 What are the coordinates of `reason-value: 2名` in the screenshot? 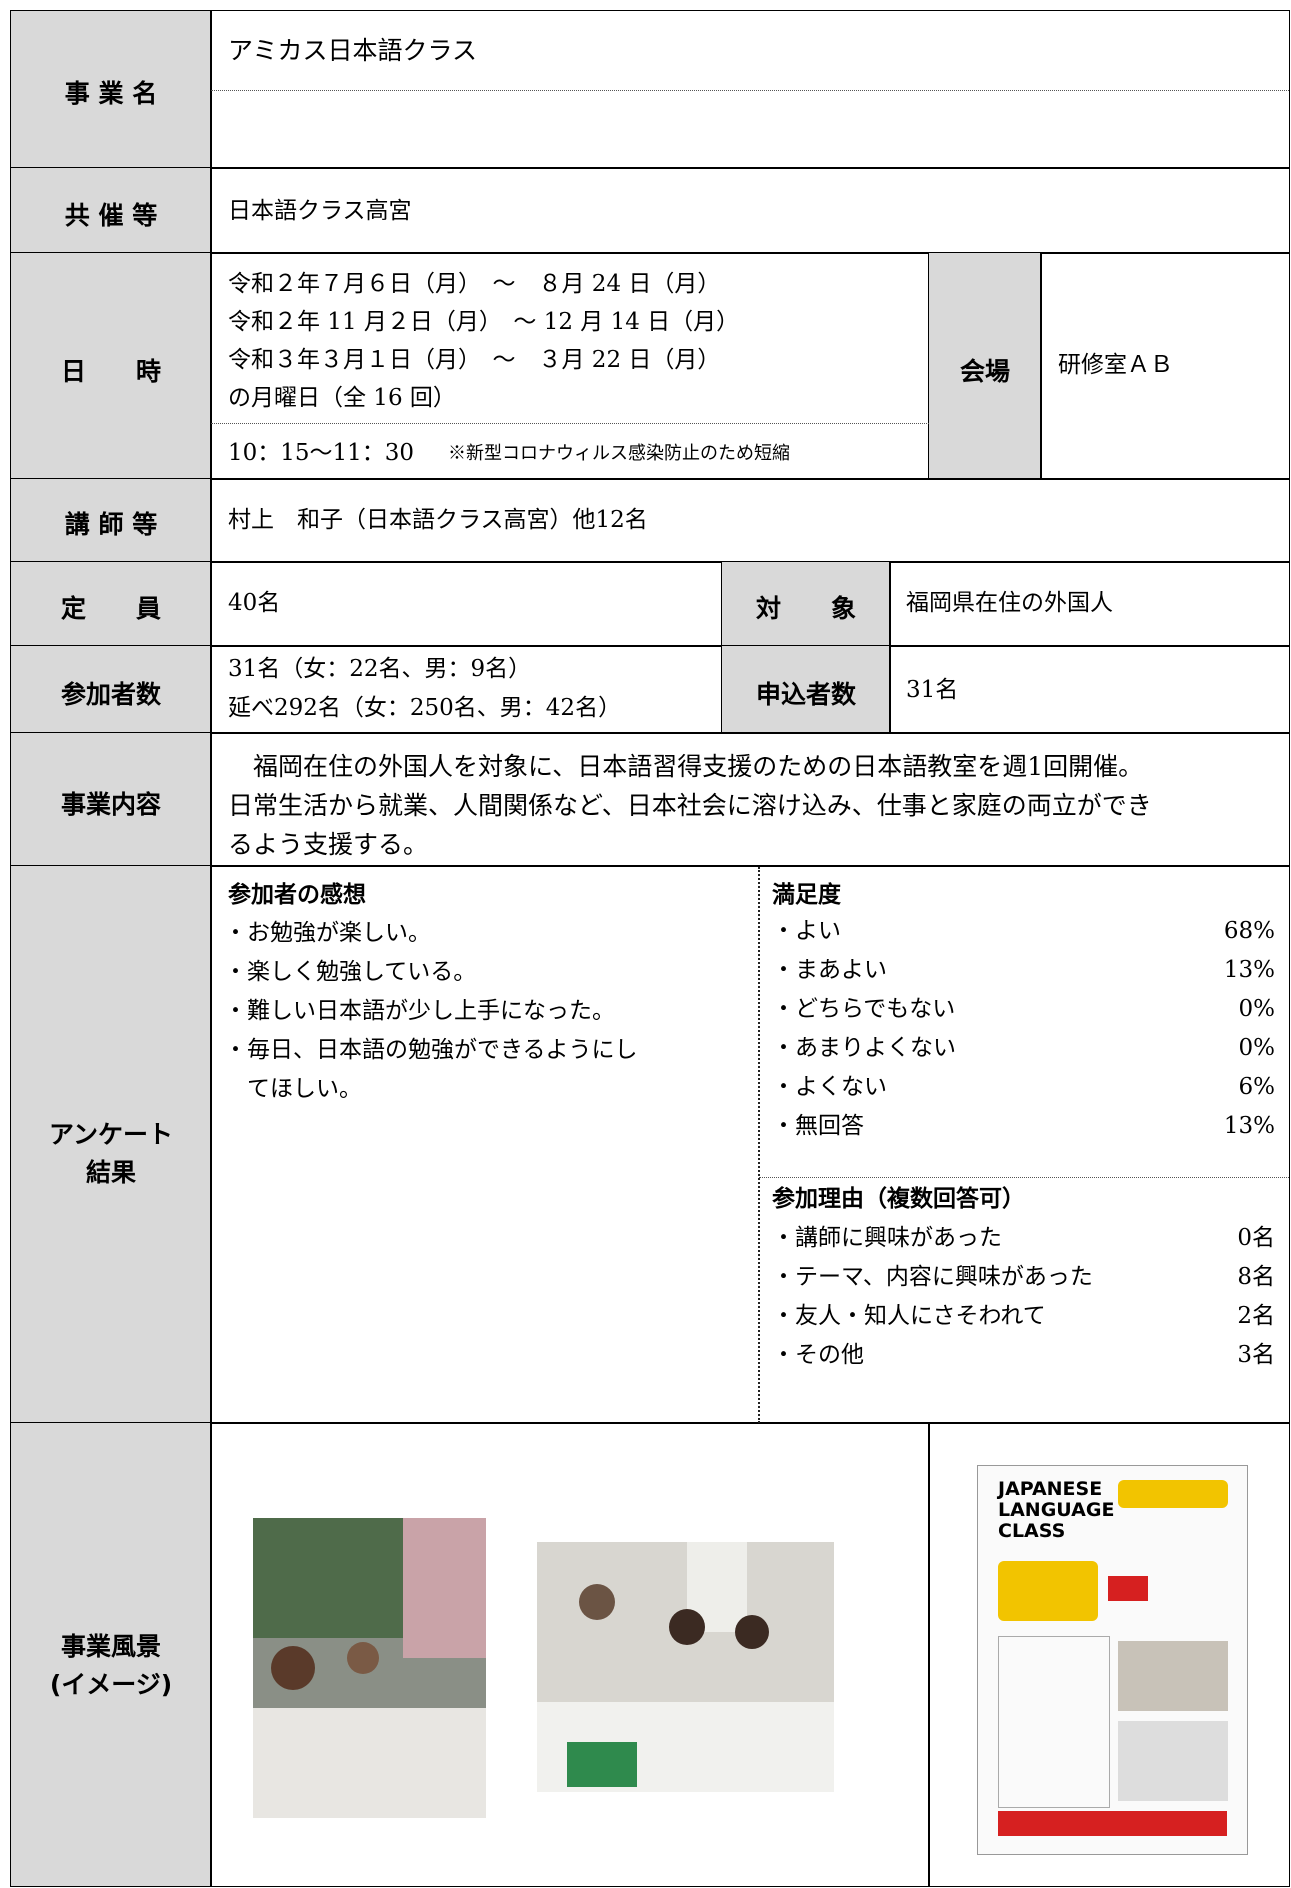 It's located at (1256, 1316).